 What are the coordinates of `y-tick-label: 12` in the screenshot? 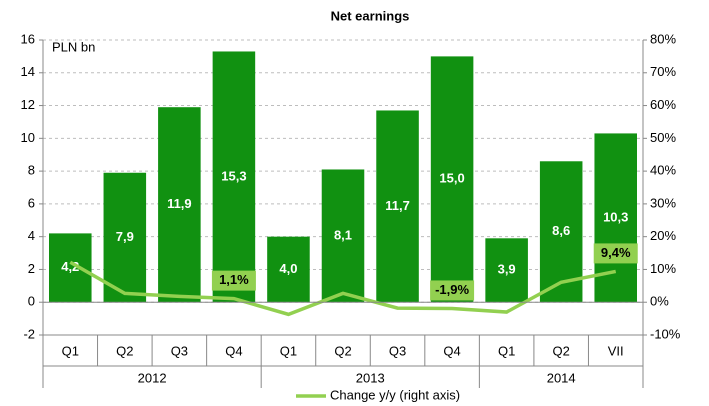 It's located at (28, 104).